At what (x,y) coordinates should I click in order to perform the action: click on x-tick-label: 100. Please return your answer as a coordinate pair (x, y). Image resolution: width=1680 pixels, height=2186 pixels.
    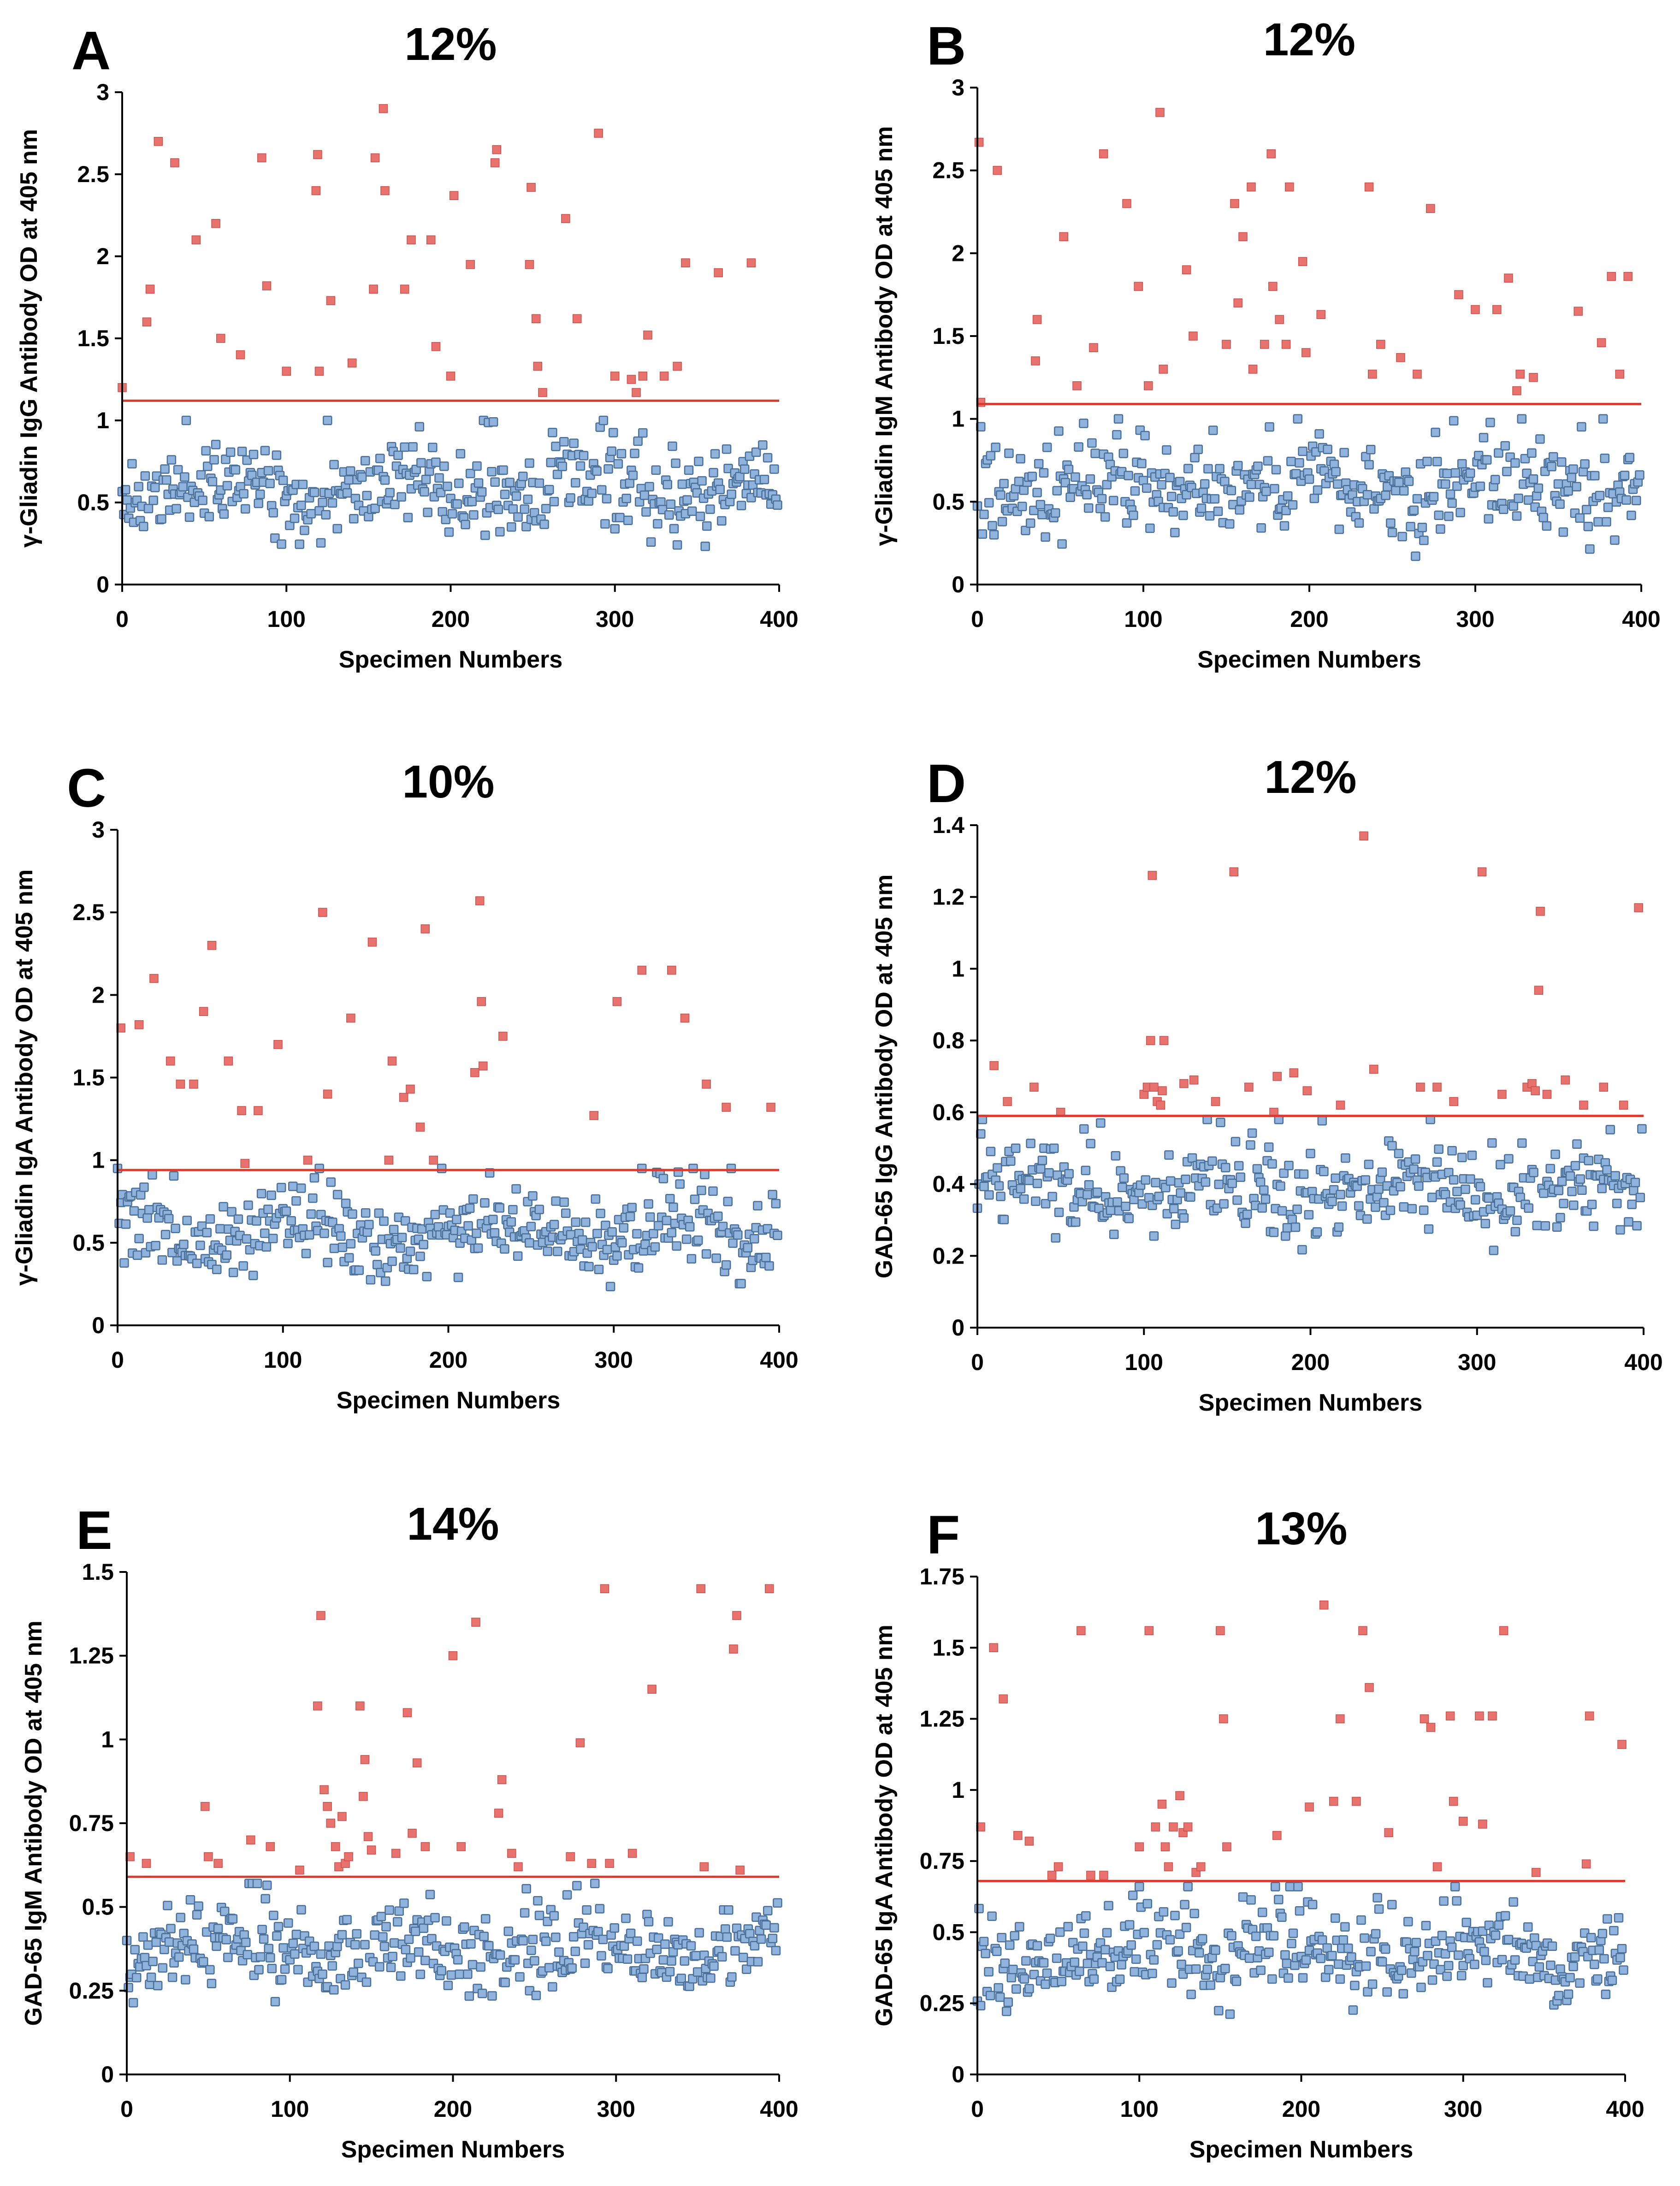
    Looking at the image, I should click on (1139, 2109).